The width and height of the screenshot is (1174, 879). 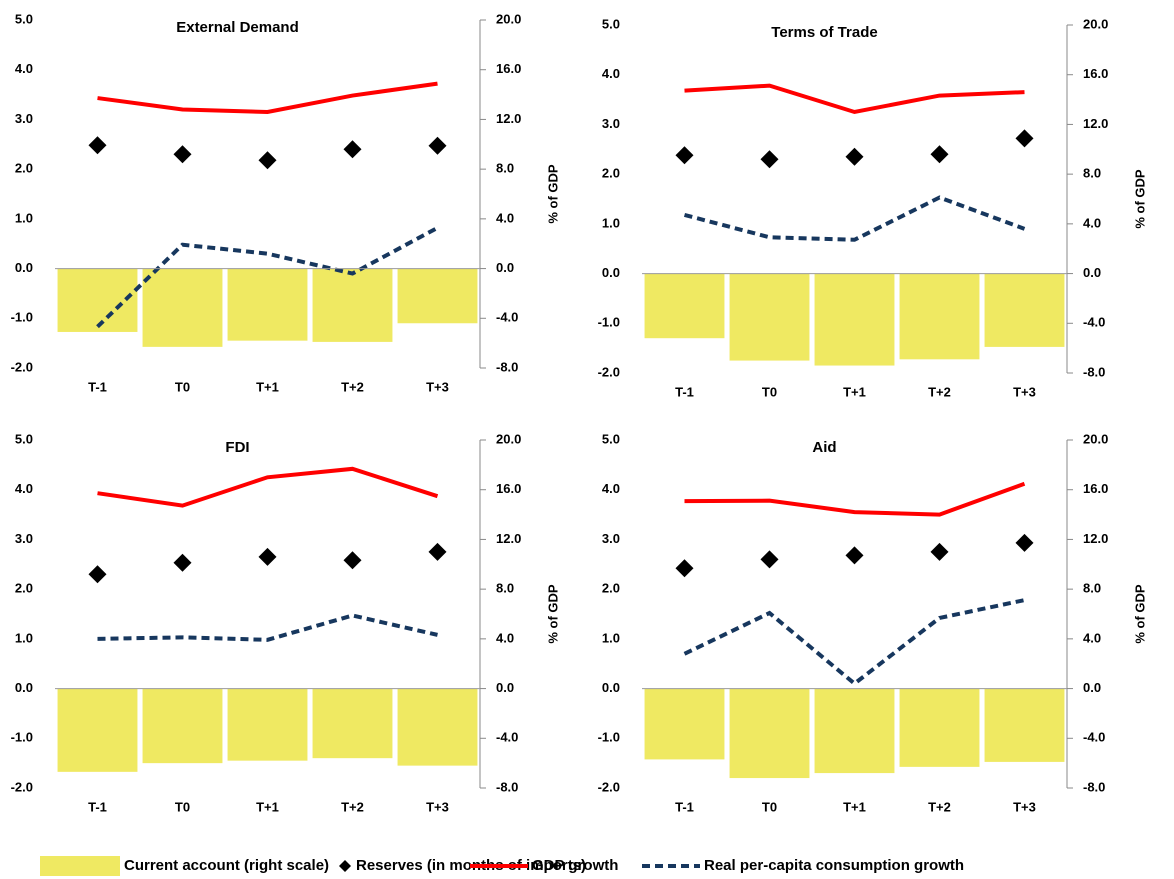 I want to click on legend-label: Current account (right scale), so click(x=226, y=865).